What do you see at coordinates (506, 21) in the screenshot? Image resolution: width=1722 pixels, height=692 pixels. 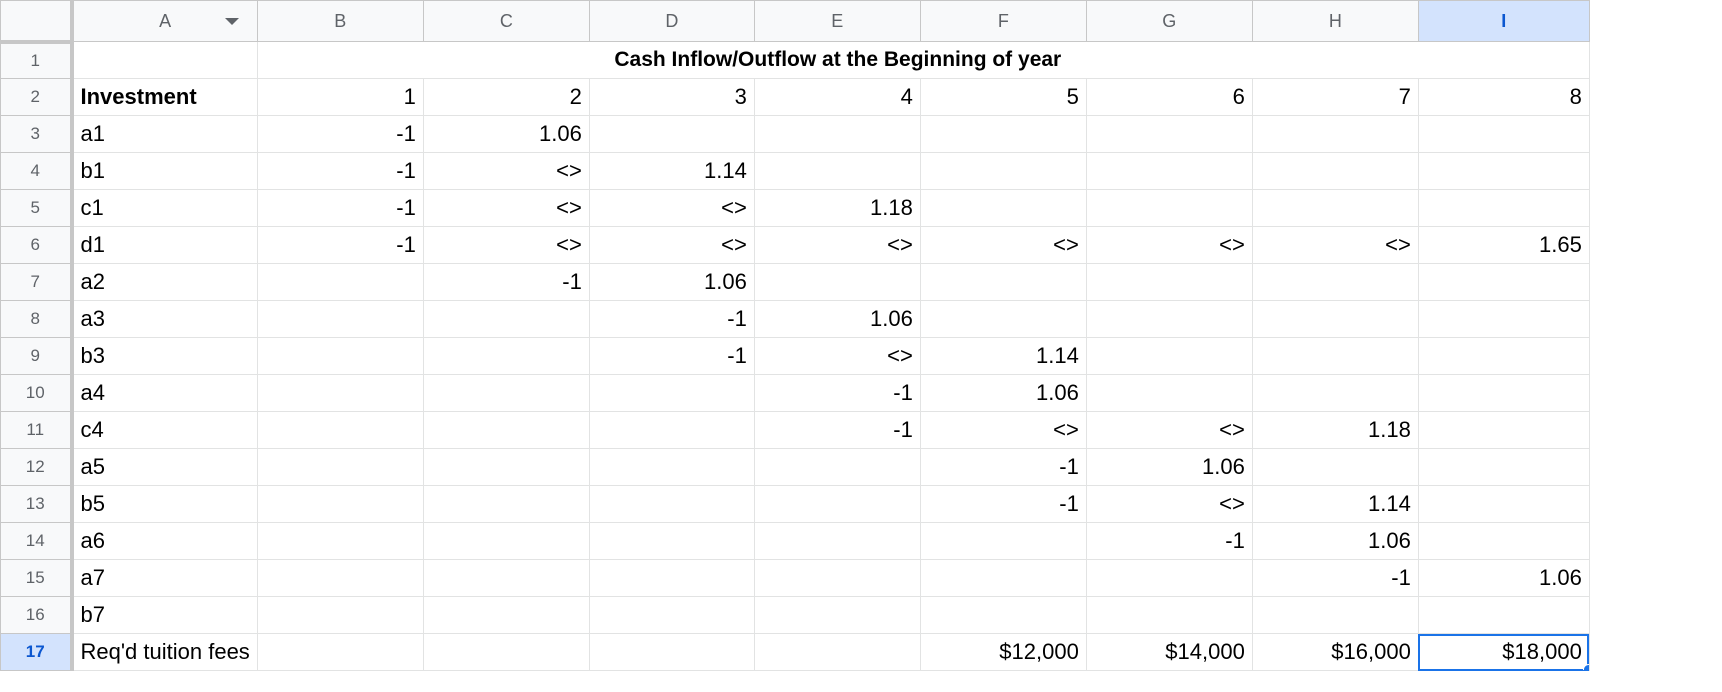 I see `column-header-c: C` at bounding box center [506, 21].